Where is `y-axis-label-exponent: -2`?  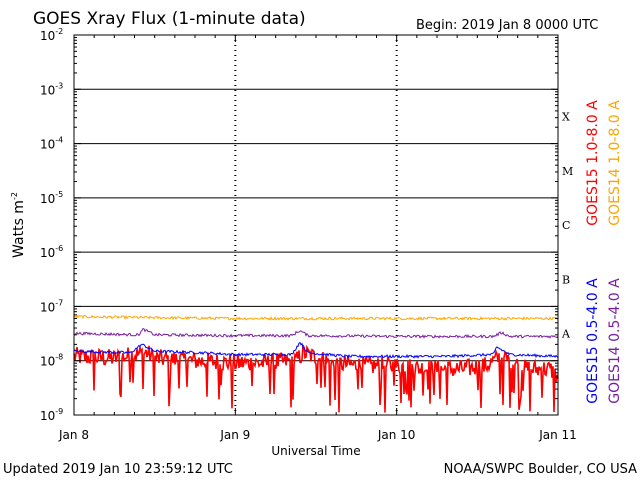 y-axis-label-exponent: -2 is located at coordinates (14, 196).